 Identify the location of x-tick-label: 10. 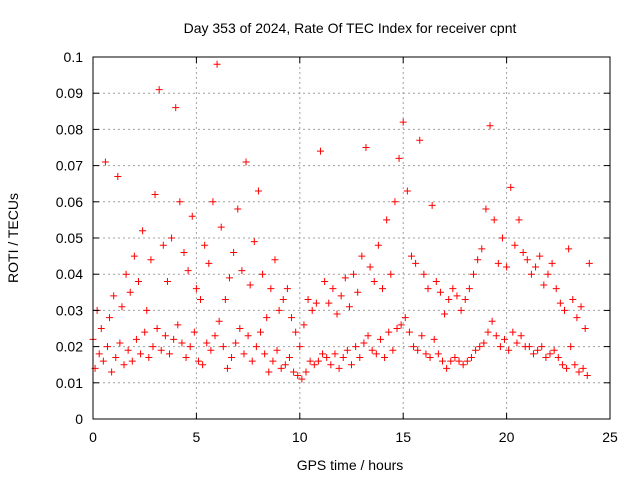
(300, 437).